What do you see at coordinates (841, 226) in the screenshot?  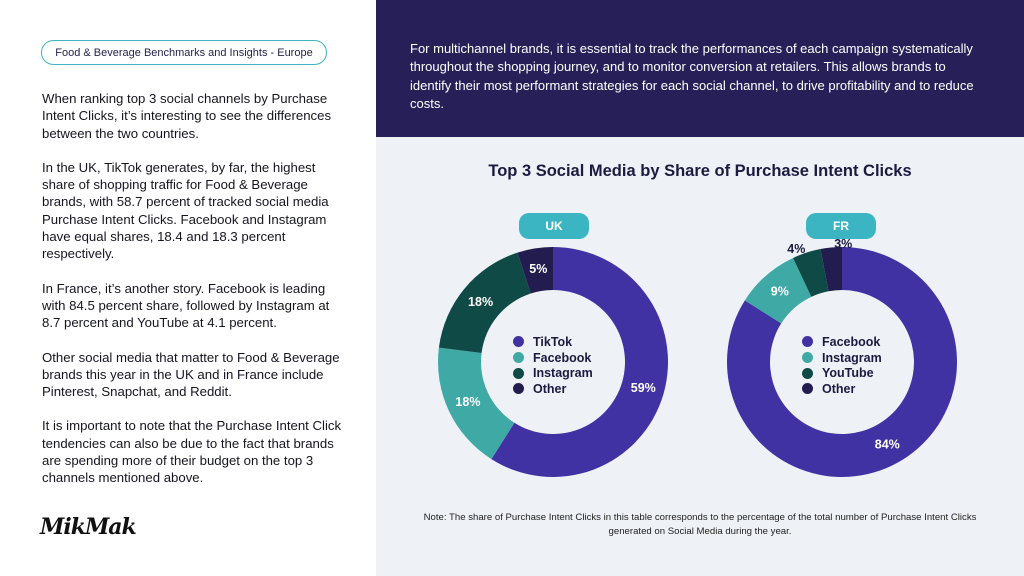 I see `country-pill-fr: FR` at bounding box center [841, 226].